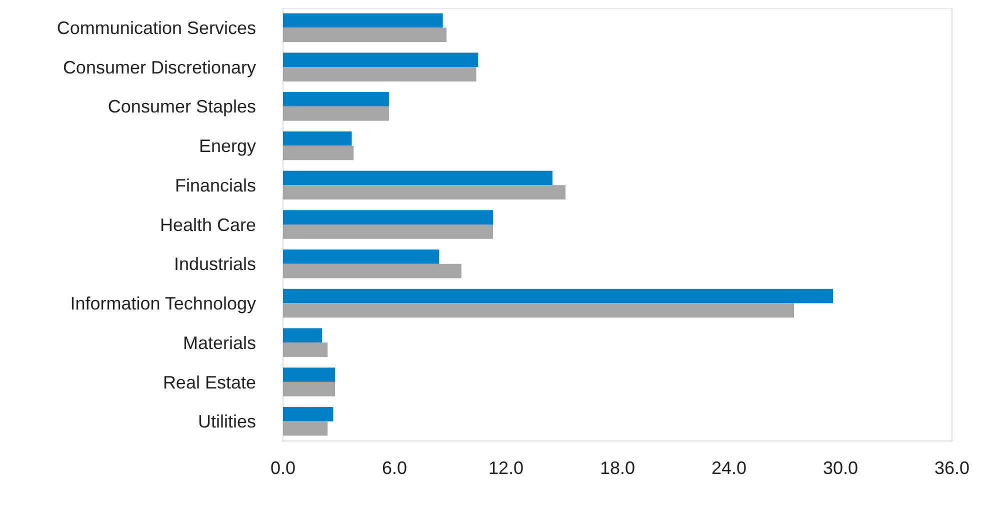 This screenshot has width=984, height=529. I want to click on y-tick-label: Communication Services, so click(156, 28).